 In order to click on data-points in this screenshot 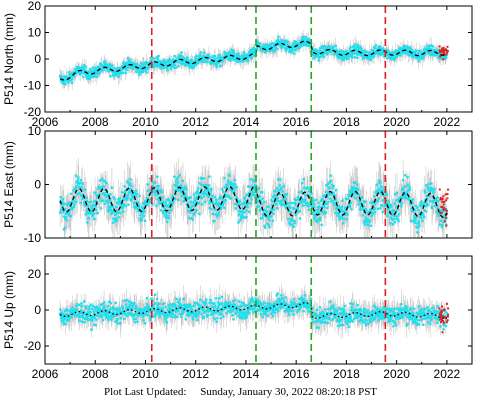, I will do `click(253, 311)`.